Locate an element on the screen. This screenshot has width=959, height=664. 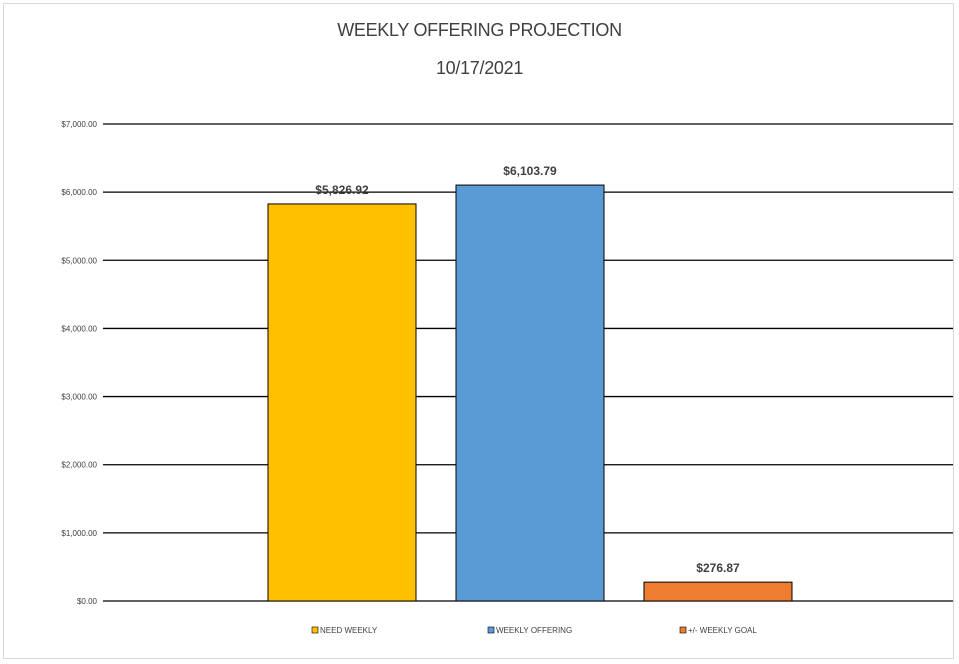
y-tick-label: $7,000.00 is located at coordinates (79, 124).